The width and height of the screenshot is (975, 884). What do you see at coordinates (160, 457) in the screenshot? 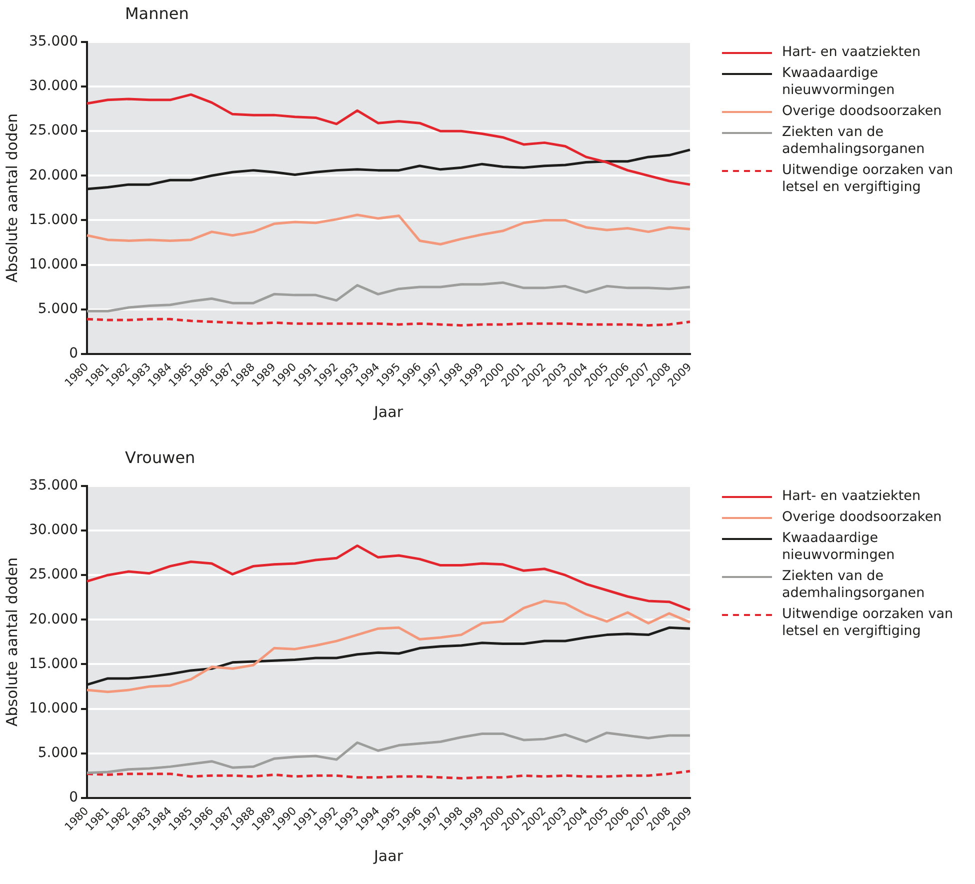
I see `chart-title: Vrouwen` at bounding box center [160, 457].